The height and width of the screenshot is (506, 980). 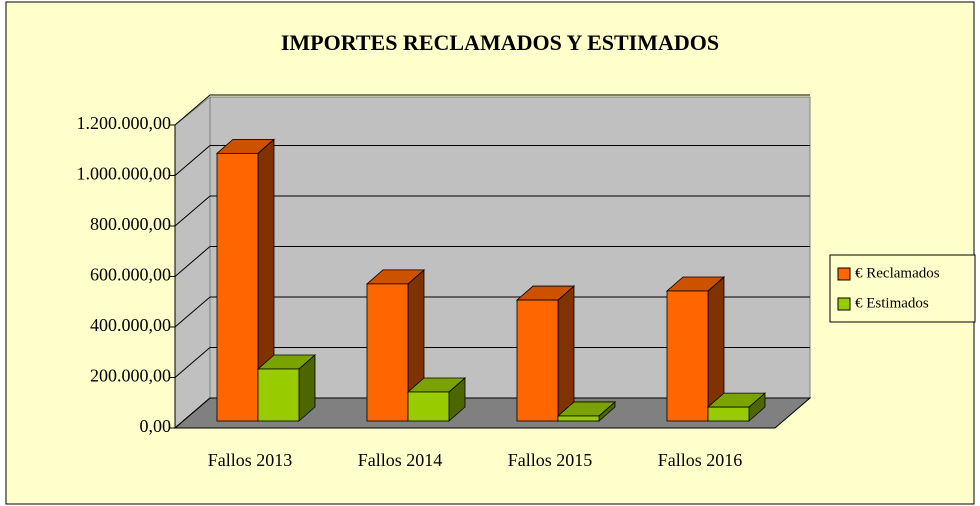 I want to click on bar-side, so click(x=566, y=353).